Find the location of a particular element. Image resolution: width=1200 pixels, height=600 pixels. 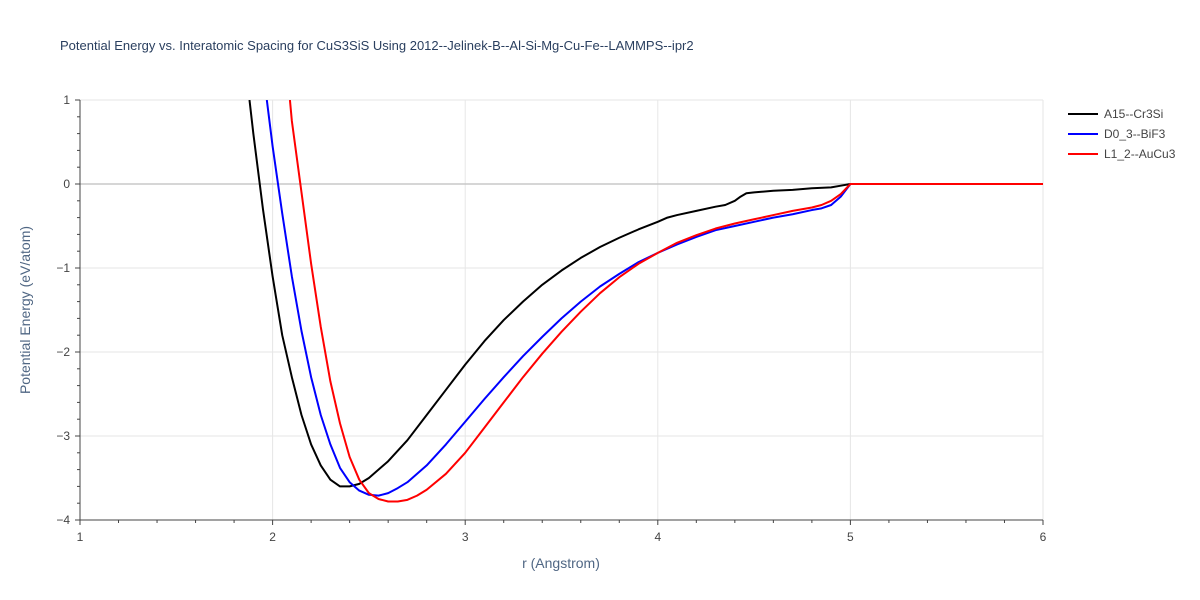

x-tick-label: 2 is located at coordinates (272, 537).